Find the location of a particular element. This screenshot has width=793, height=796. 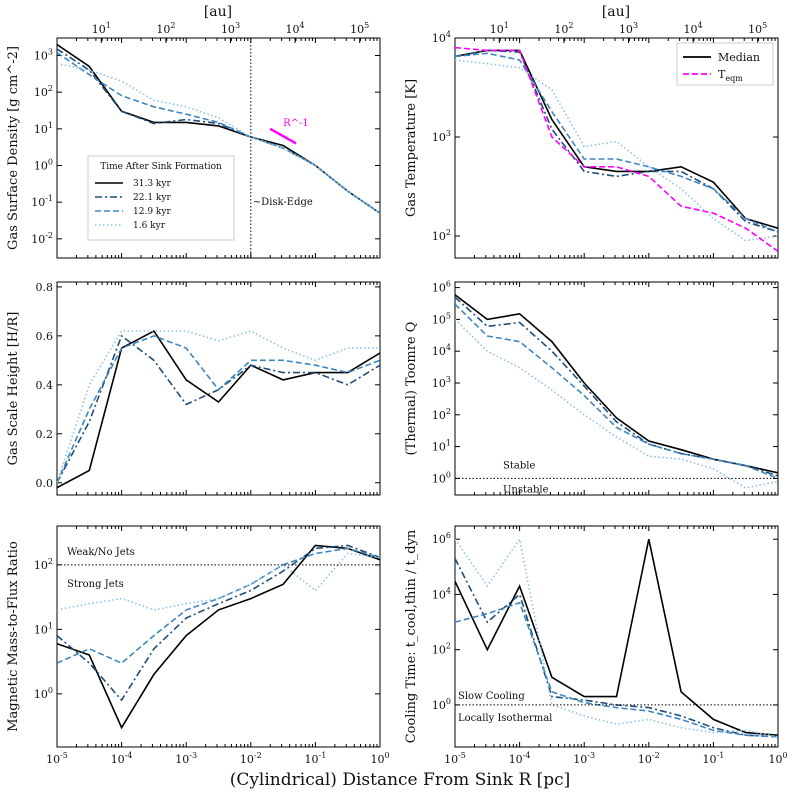

legend-box is located at coordinates (725, 64).